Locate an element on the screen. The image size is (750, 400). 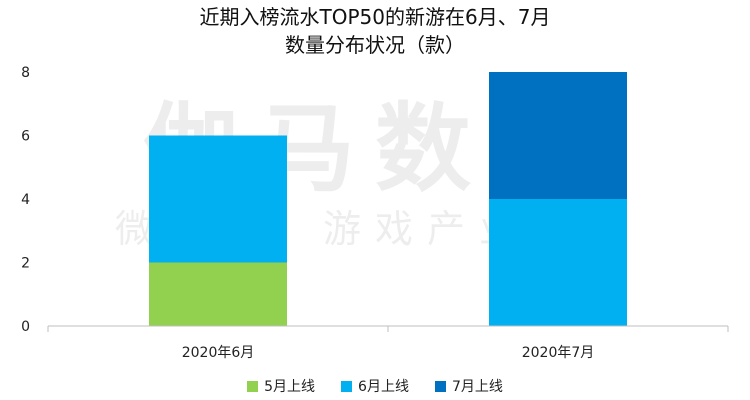
y-tick-label: 6 is located at coordinates (25, 137).